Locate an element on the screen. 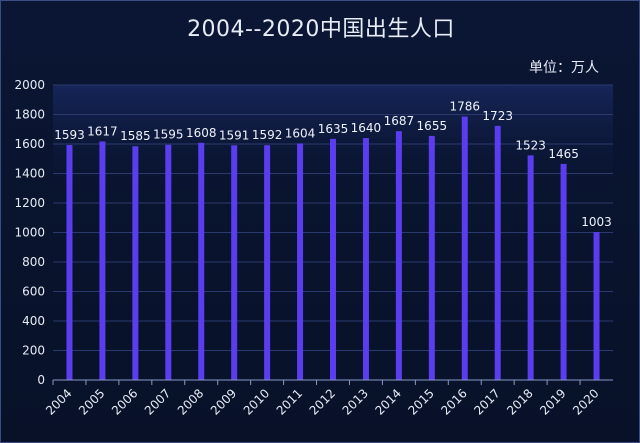 The image size is (640, 443). x-tick-label: 2017 is located at coordinates (486, 401).